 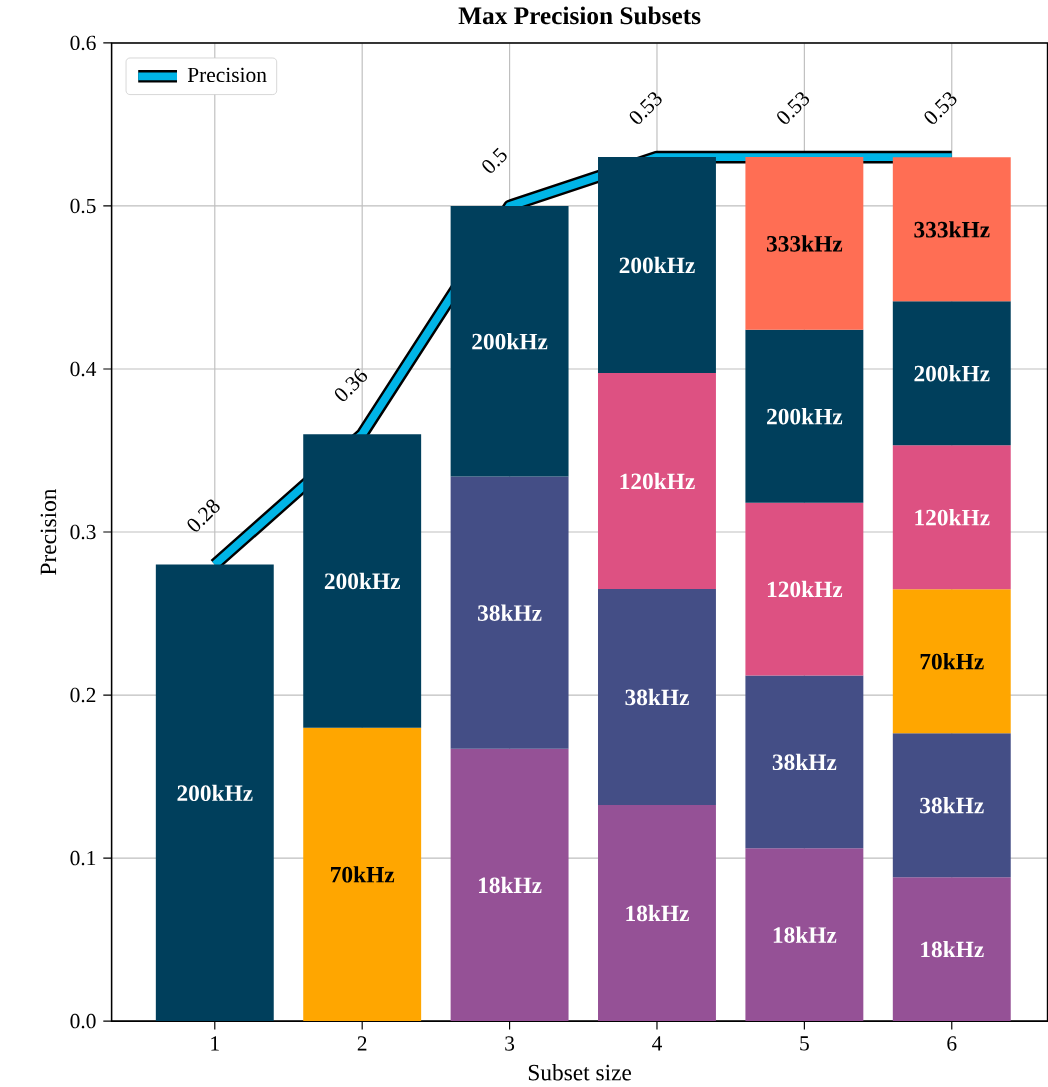 What do you see at coordinates (509, 1043) in the screenshot?
I see `x-tick-label: 3` at bounding box center [509, 1043].